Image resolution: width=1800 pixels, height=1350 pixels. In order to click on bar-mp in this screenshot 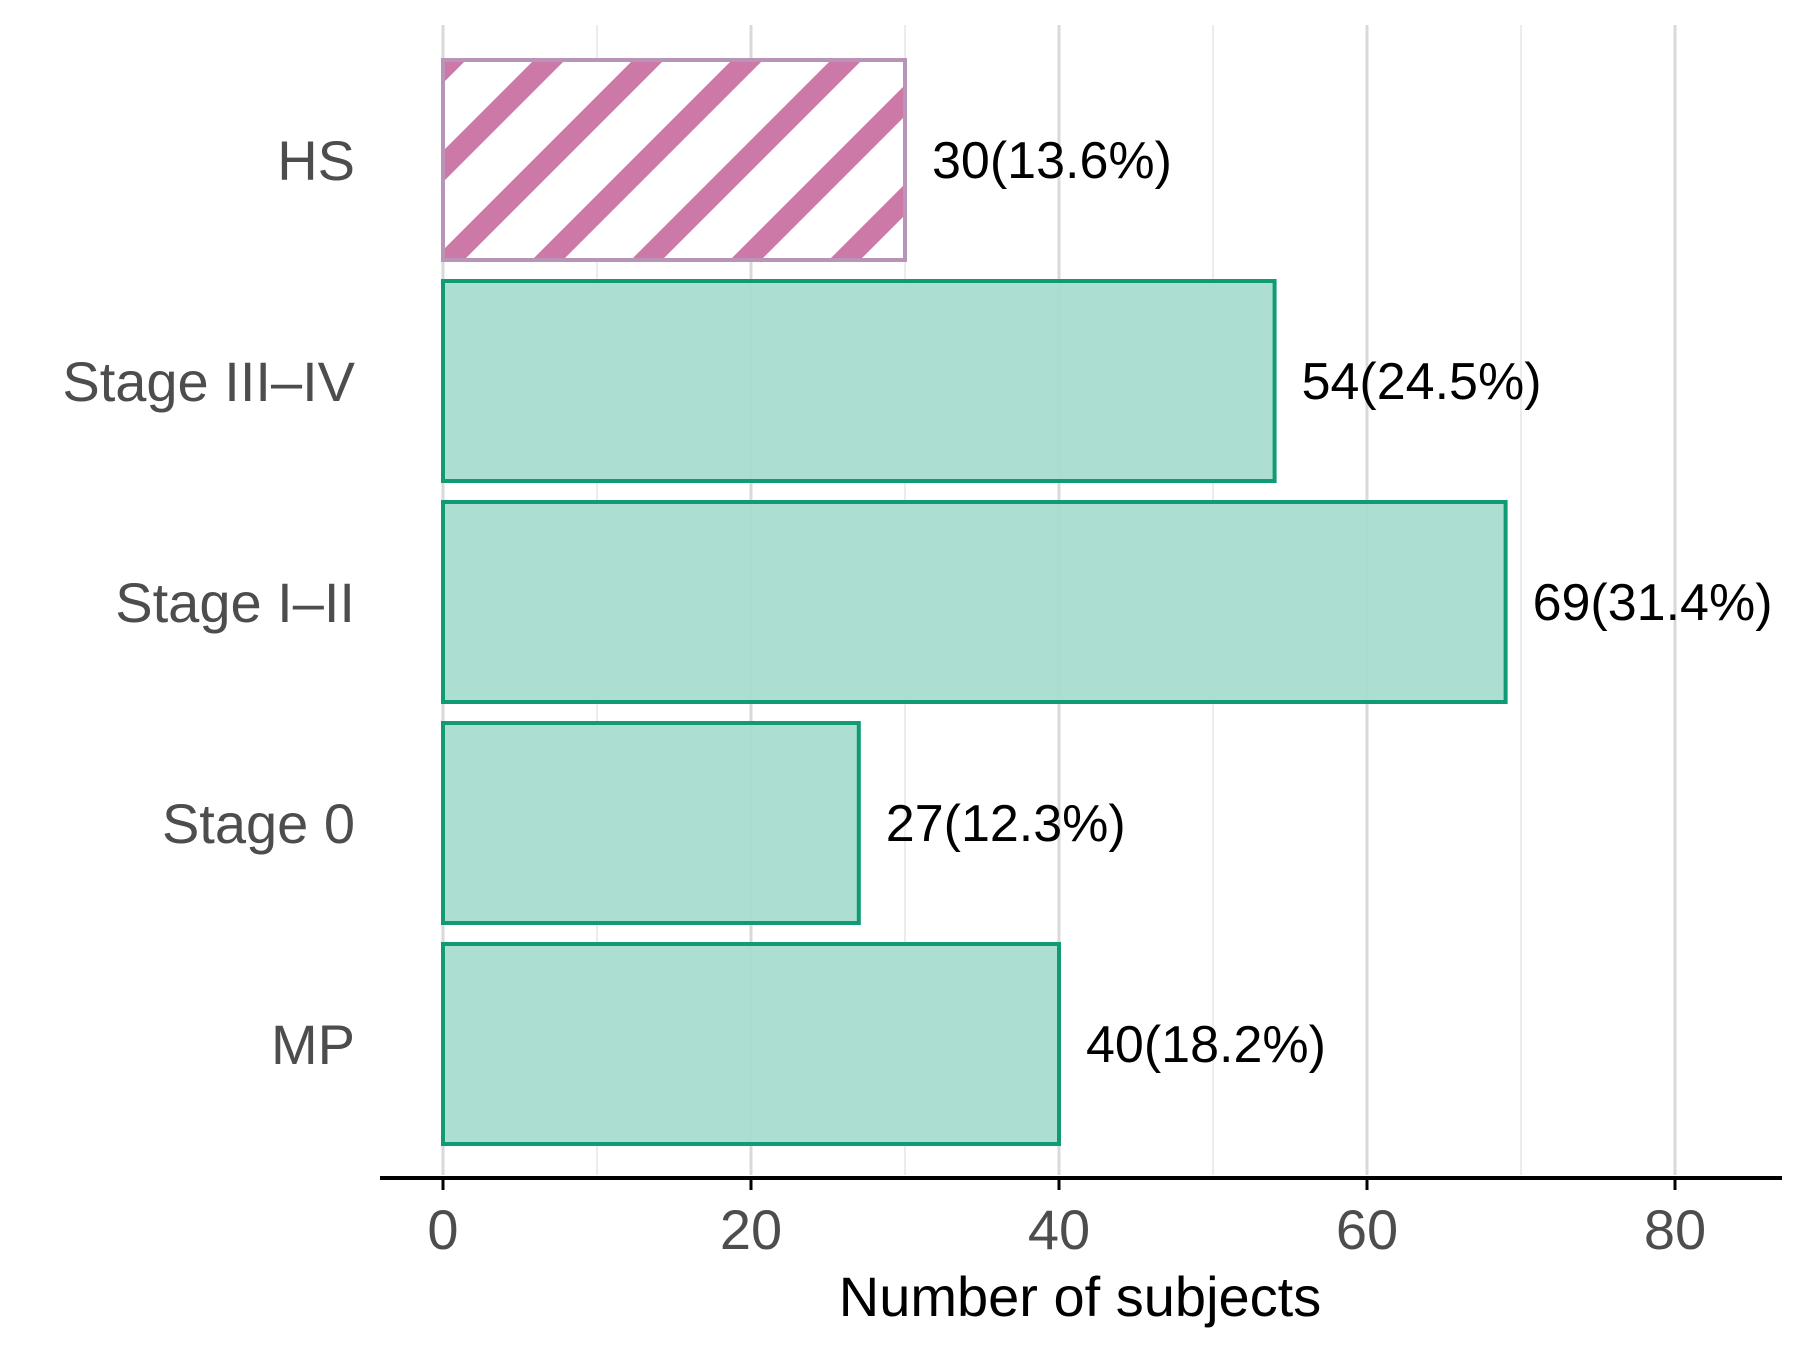, I will do `click(751, 1044)`.